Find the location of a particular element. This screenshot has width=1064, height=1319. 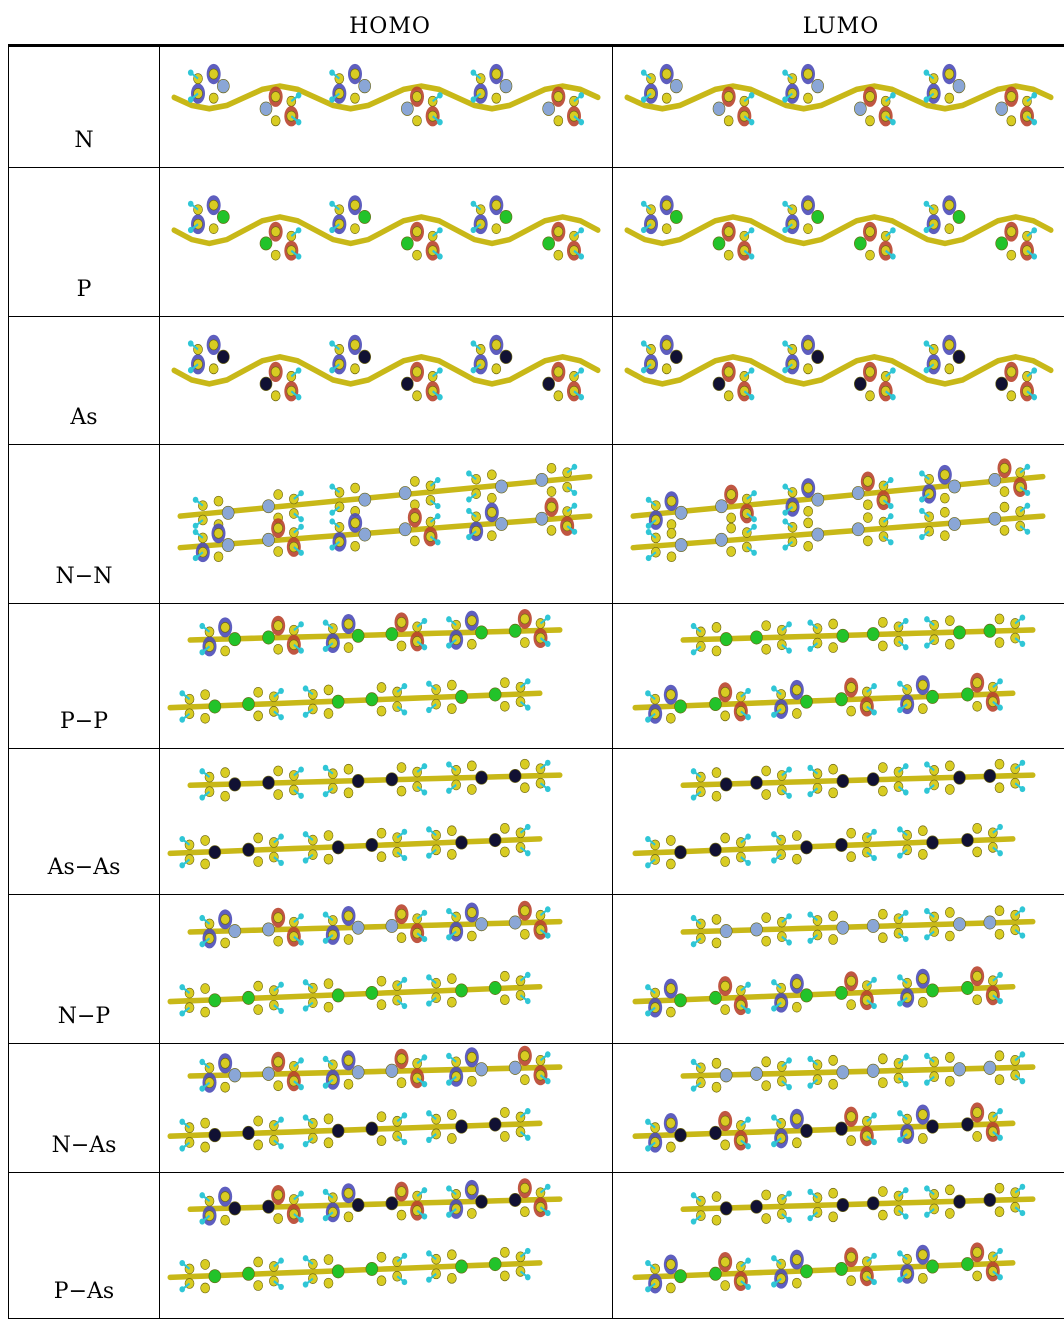

table-row: N is located at coordinates (536, 107).